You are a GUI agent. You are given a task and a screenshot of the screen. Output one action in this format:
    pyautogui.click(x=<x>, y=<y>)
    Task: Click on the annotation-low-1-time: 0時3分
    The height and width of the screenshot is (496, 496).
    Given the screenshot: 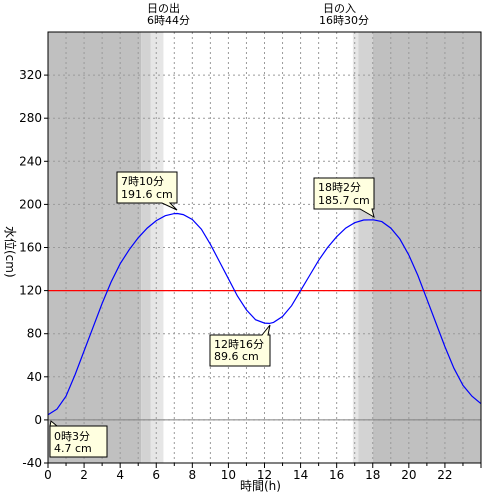 What is the action you would take?
    pyautogui.click(x=72, y=436)
    